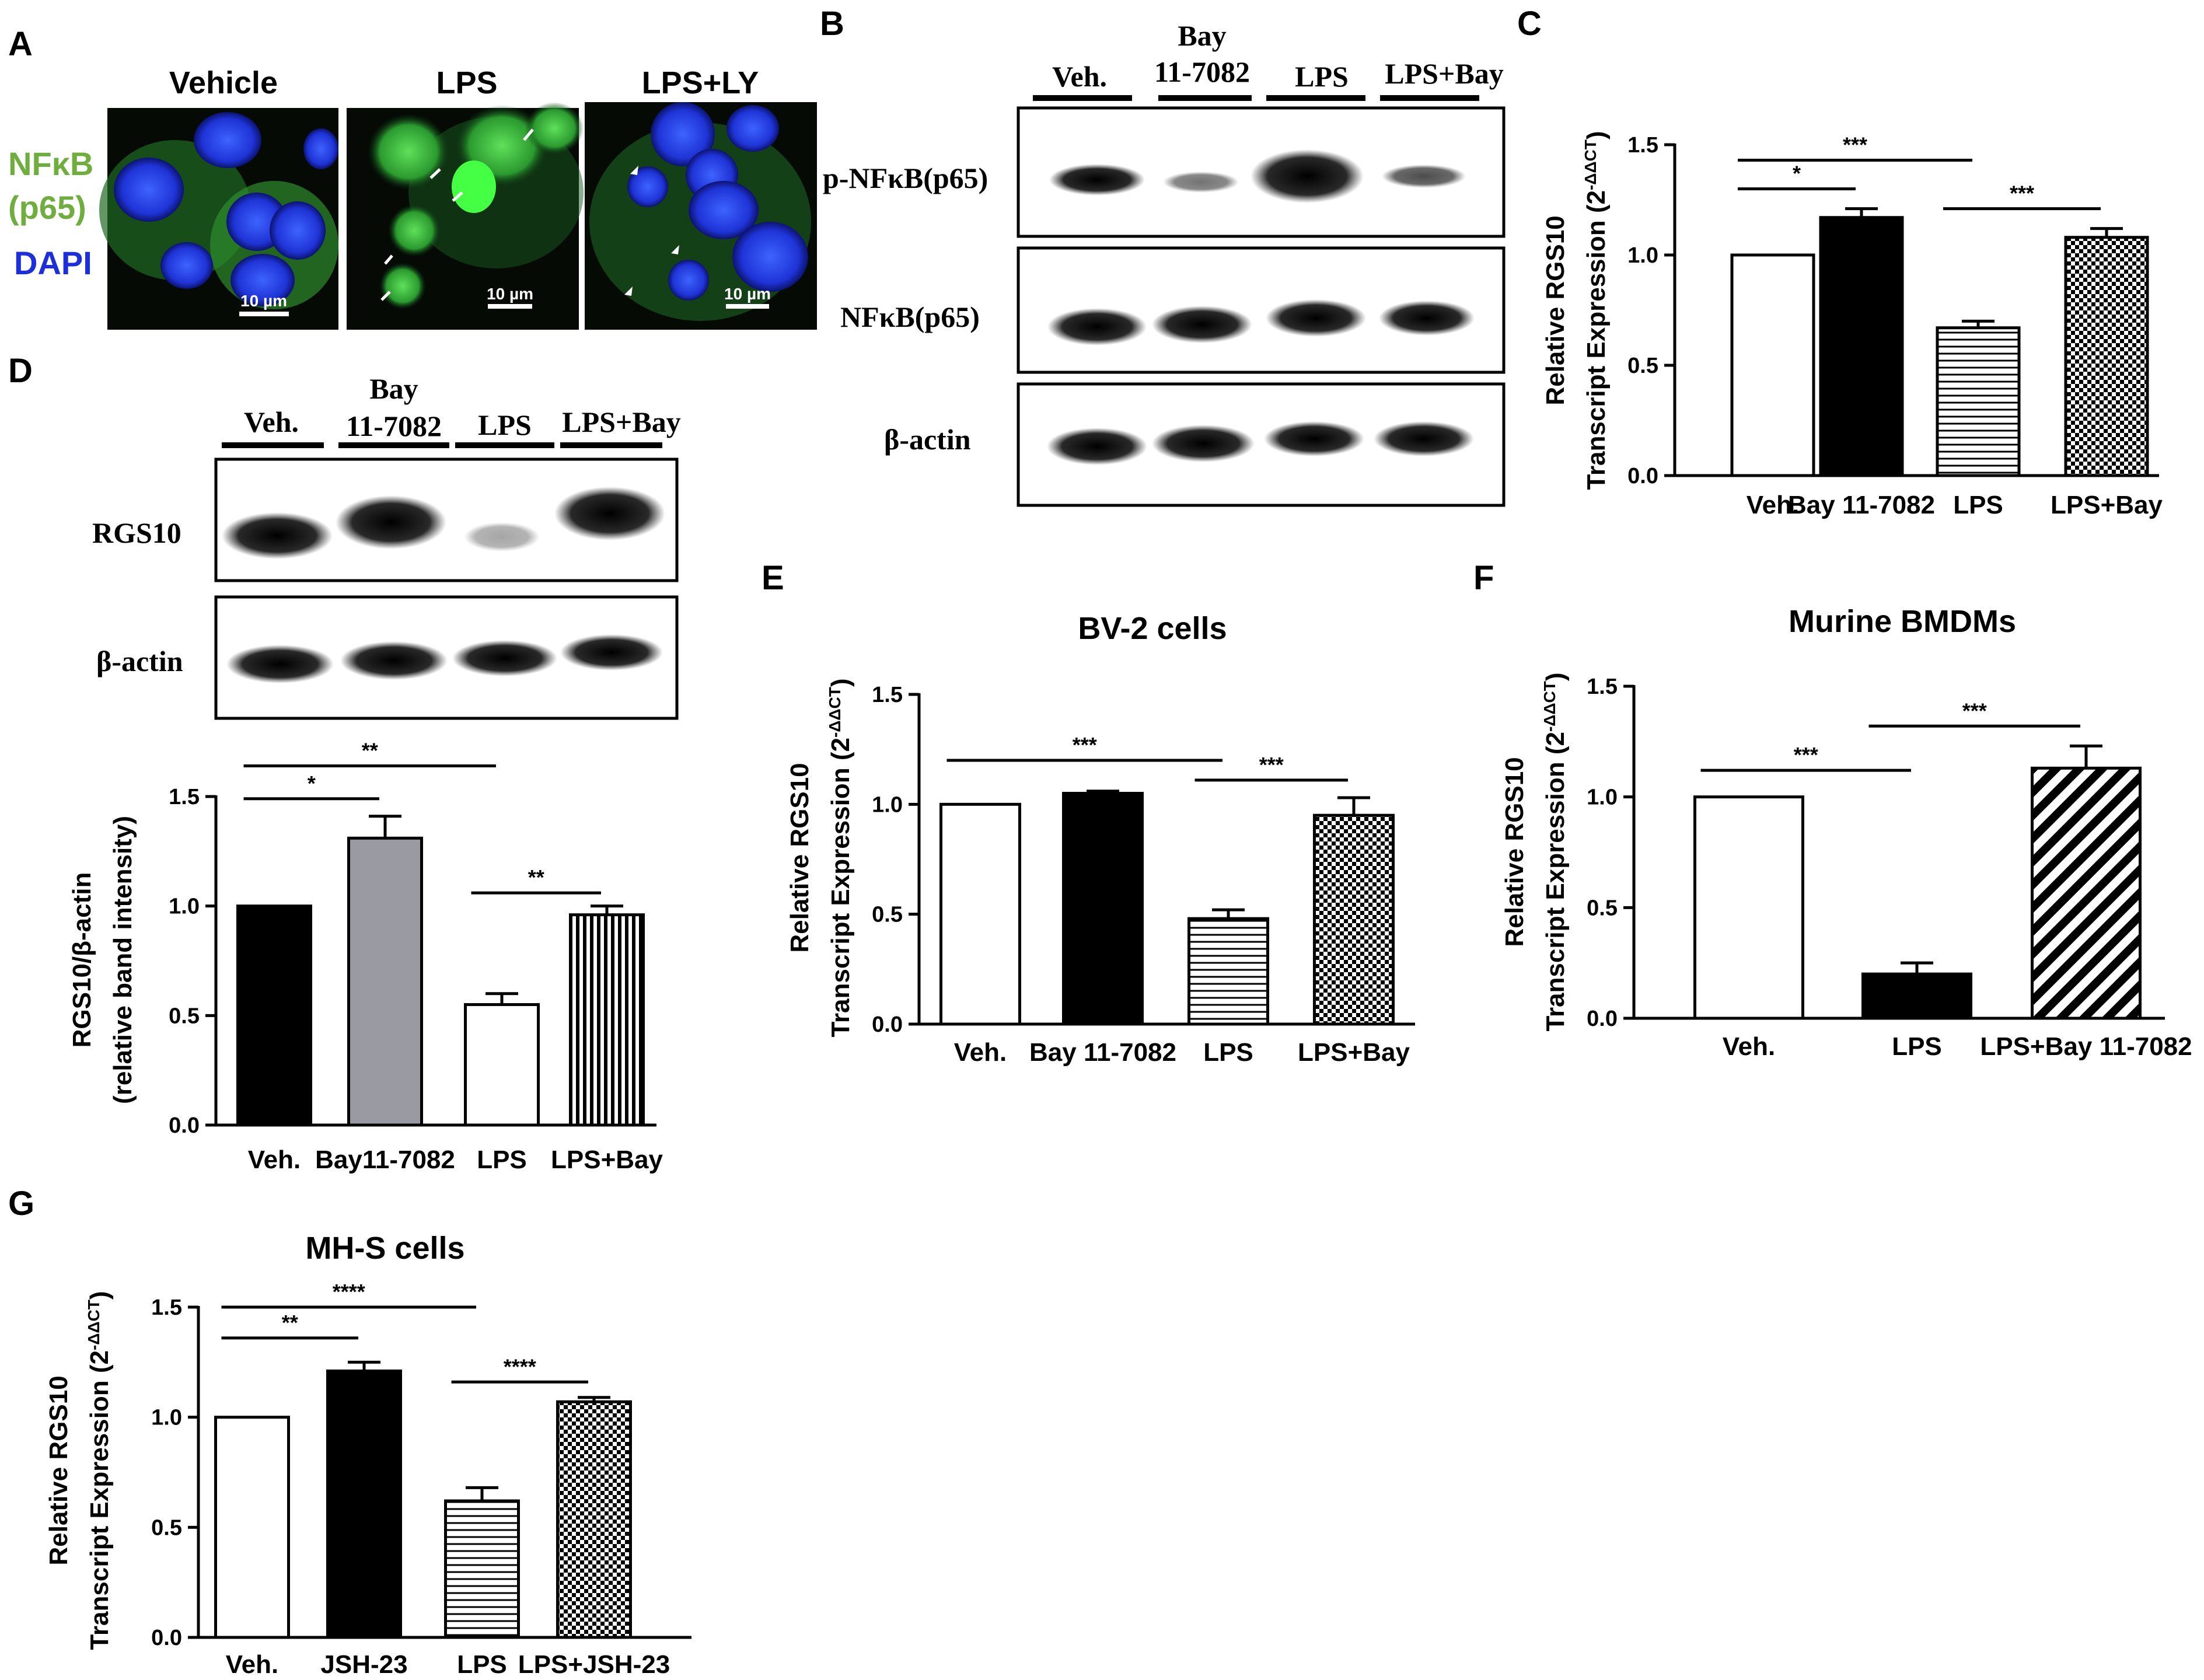 This screenshot has height=1680, width=2204. Describe the element at coordinates (1103, 1052) in the screenshot. I see `category-label: Bay 11-7082` at that location.